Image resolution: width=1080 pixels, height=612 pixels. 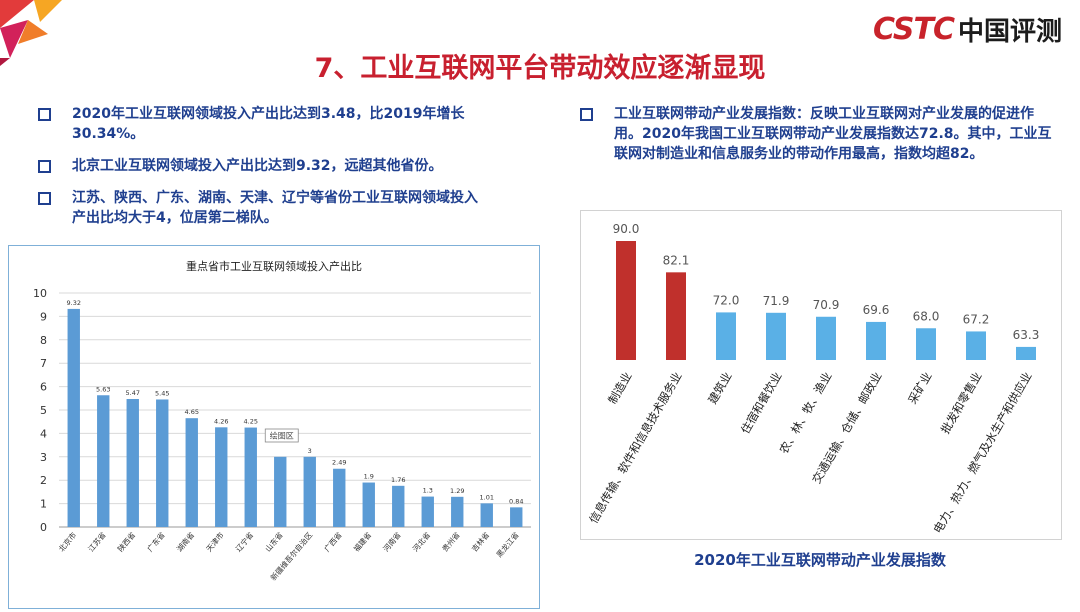 What do you see at coordinates (244, 541) in the screenshot?
I see `x-tick-label: 辽宁省` at bounding box center [244, 541].